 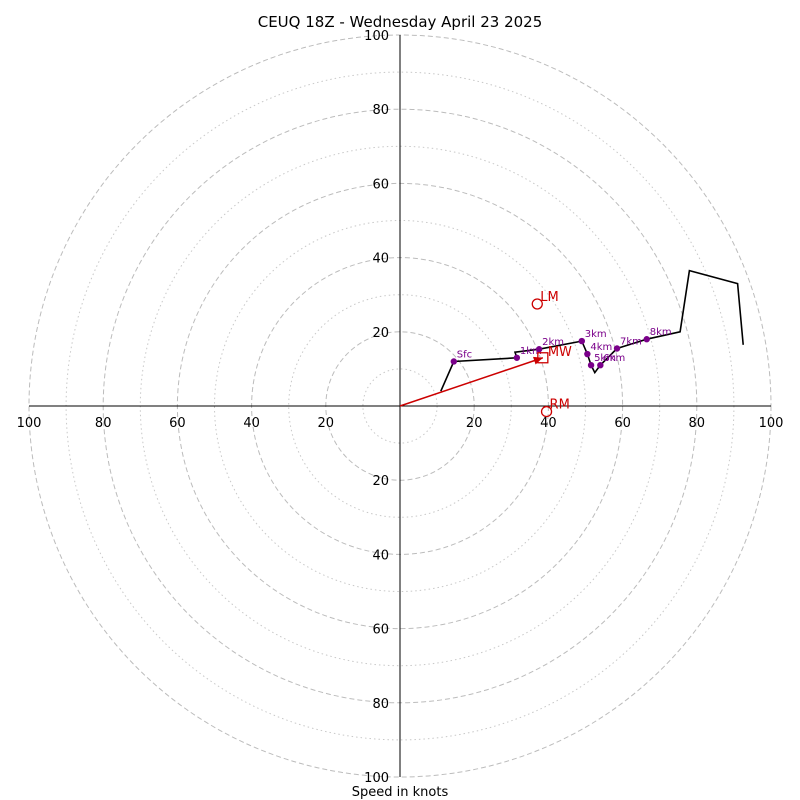 What do you see at coordinates (587, 354) in the screenshot?
I see `height-point-4km` at bounding box center [587, 354].